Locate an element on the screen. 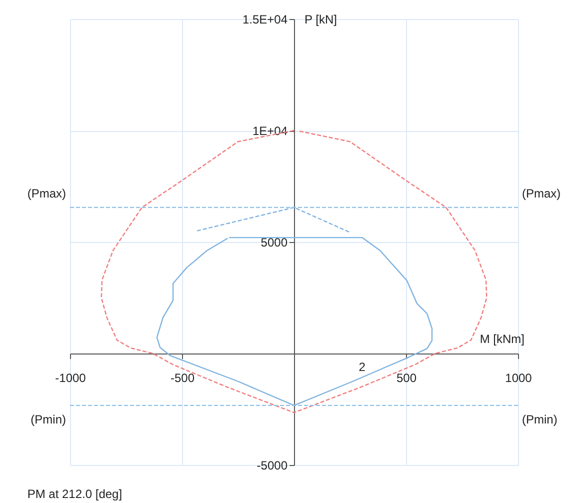  y-tick-label: 1.5E+04 is located at coordinates (265, 19).